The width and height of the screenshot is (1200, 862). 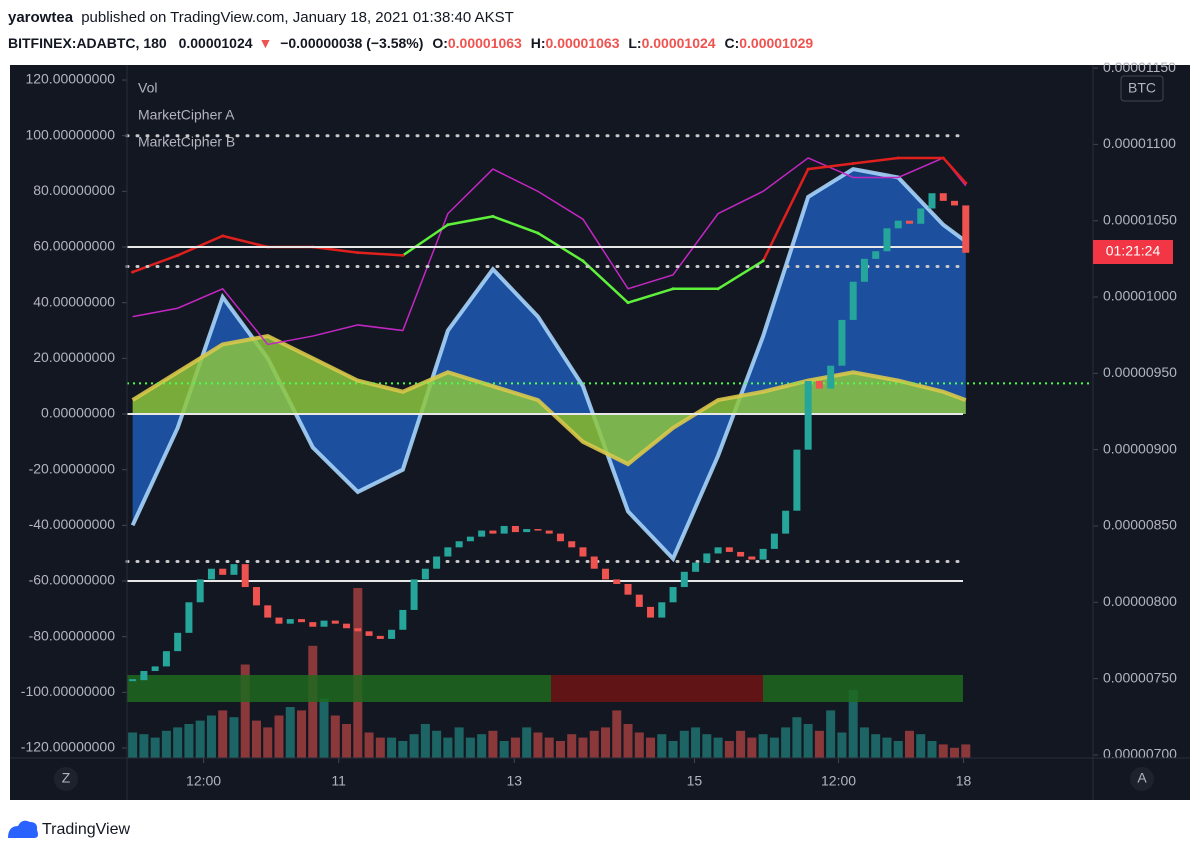 What do you see at coordinates (485, 43) in the screenshot?
I see `ohlc-value: 0.00001063` at bounding box center [485, 43].